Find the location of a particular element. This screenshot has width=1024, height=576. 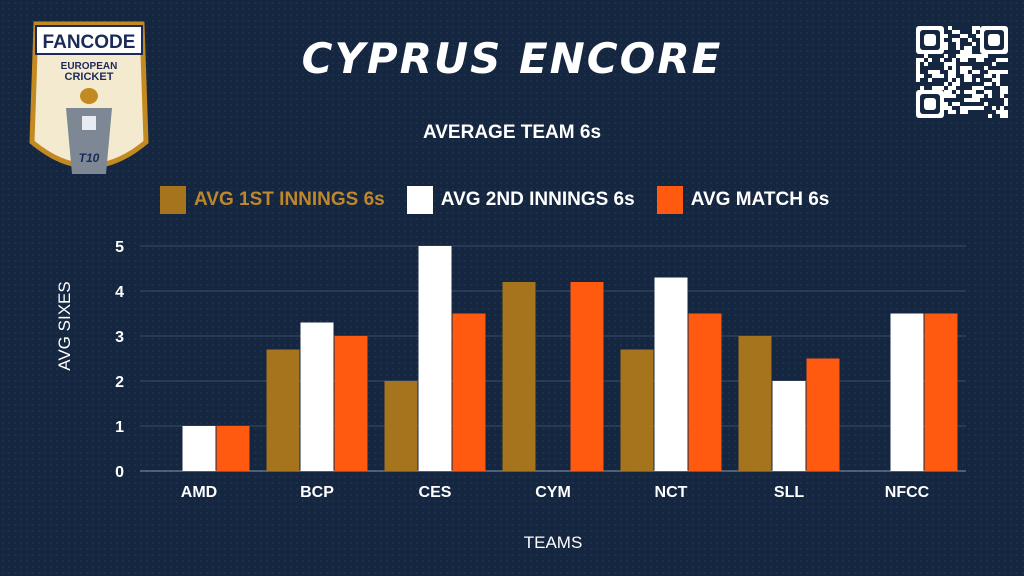

fancode-european-cricket-logo: FANCODE EUROPEAN CRICKET T10 is located at coordinates (89, 97).